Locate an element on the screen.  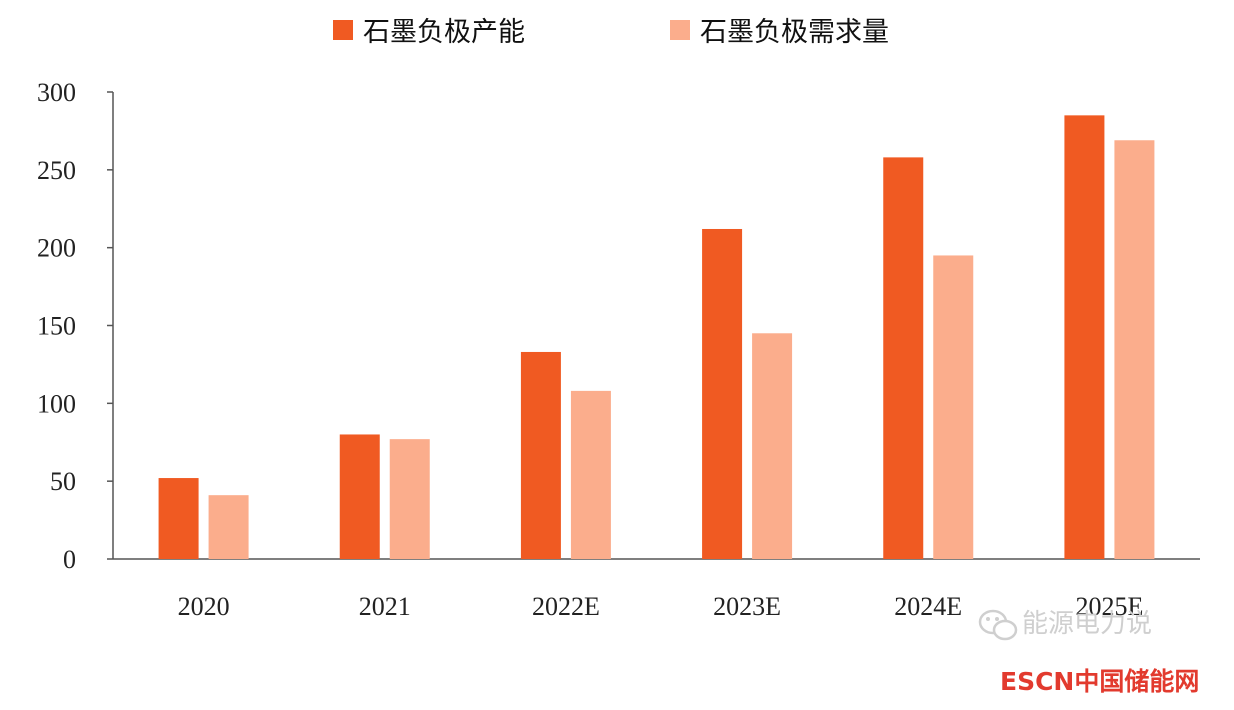
escn-logo: ESCN中国储能网 is located at coordinates (1099, 681).